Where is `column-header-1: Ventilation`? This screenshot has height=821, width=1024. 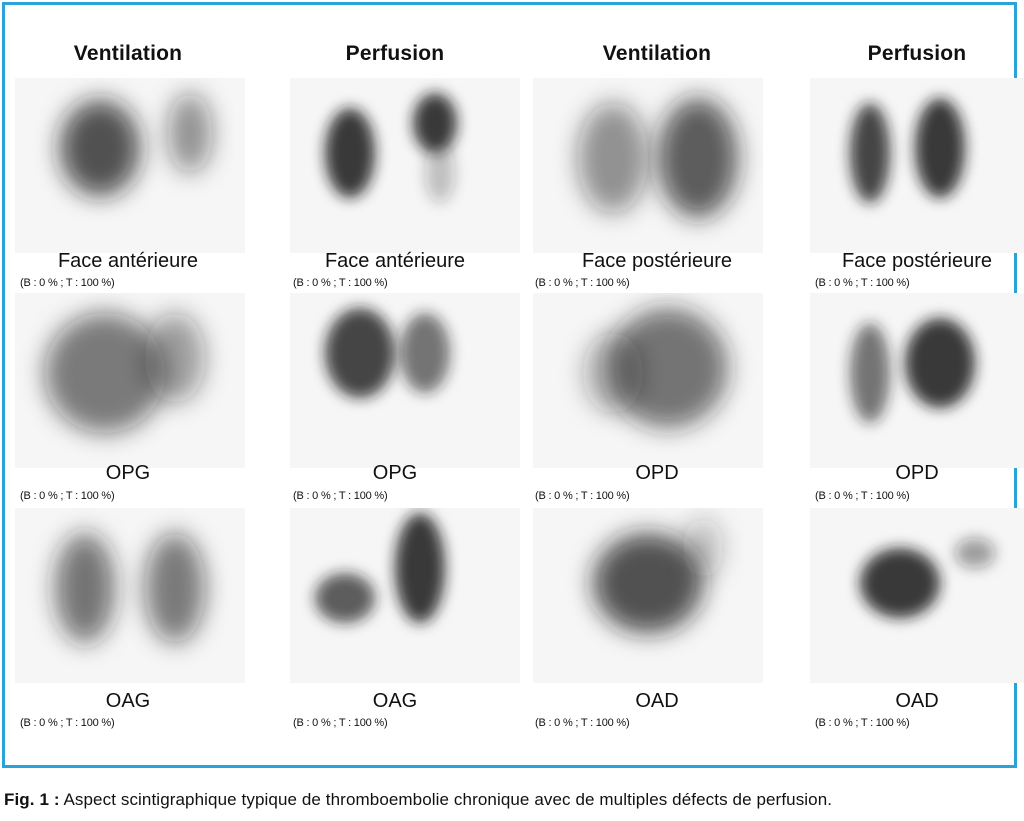 column-header-1: Ventilation is located at coordinates (128, 53).